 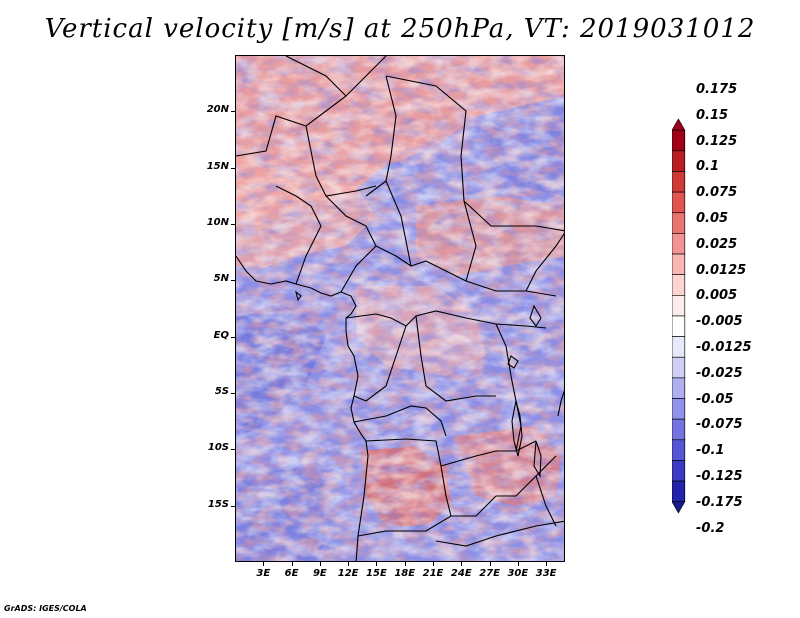 I want to click on lon-tick-label: 6E, so click(x=291, y=573).